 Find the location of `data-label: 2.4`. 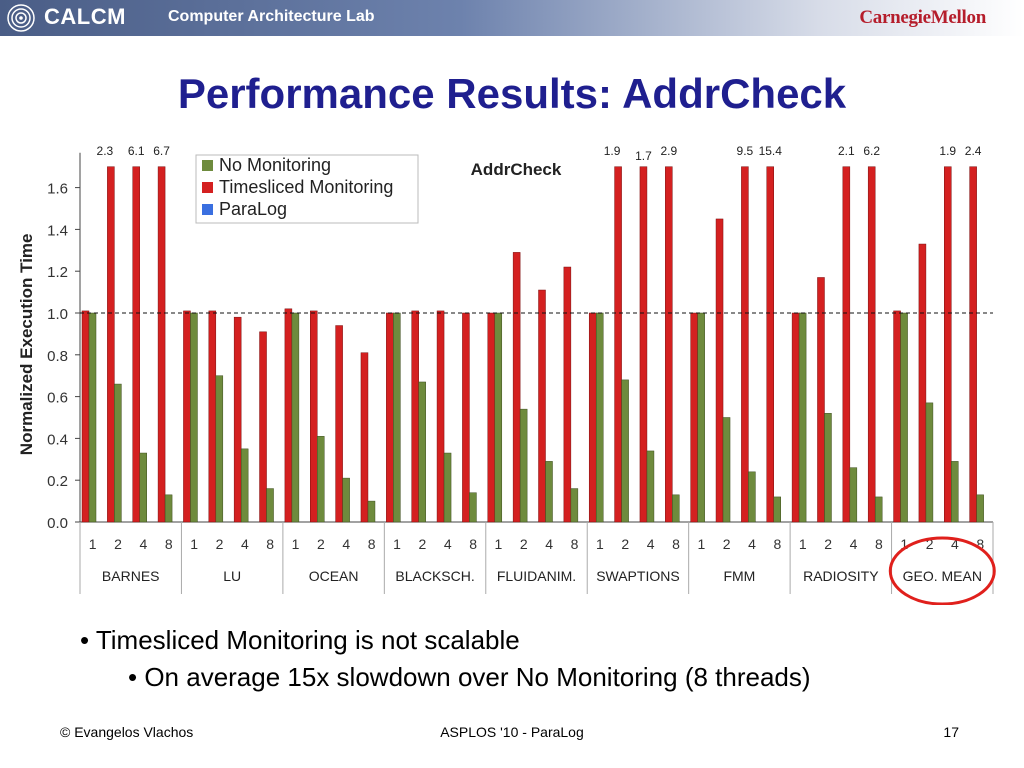

data-label: 2.4 is located at coordinates (973, 151).